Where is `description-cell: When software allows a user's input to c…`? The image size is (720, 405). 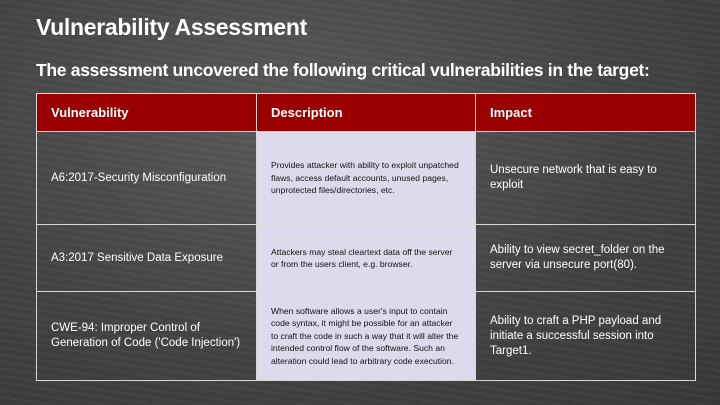
description-cell: When software allows a user's input to c… is located at coordinates (366, 336).